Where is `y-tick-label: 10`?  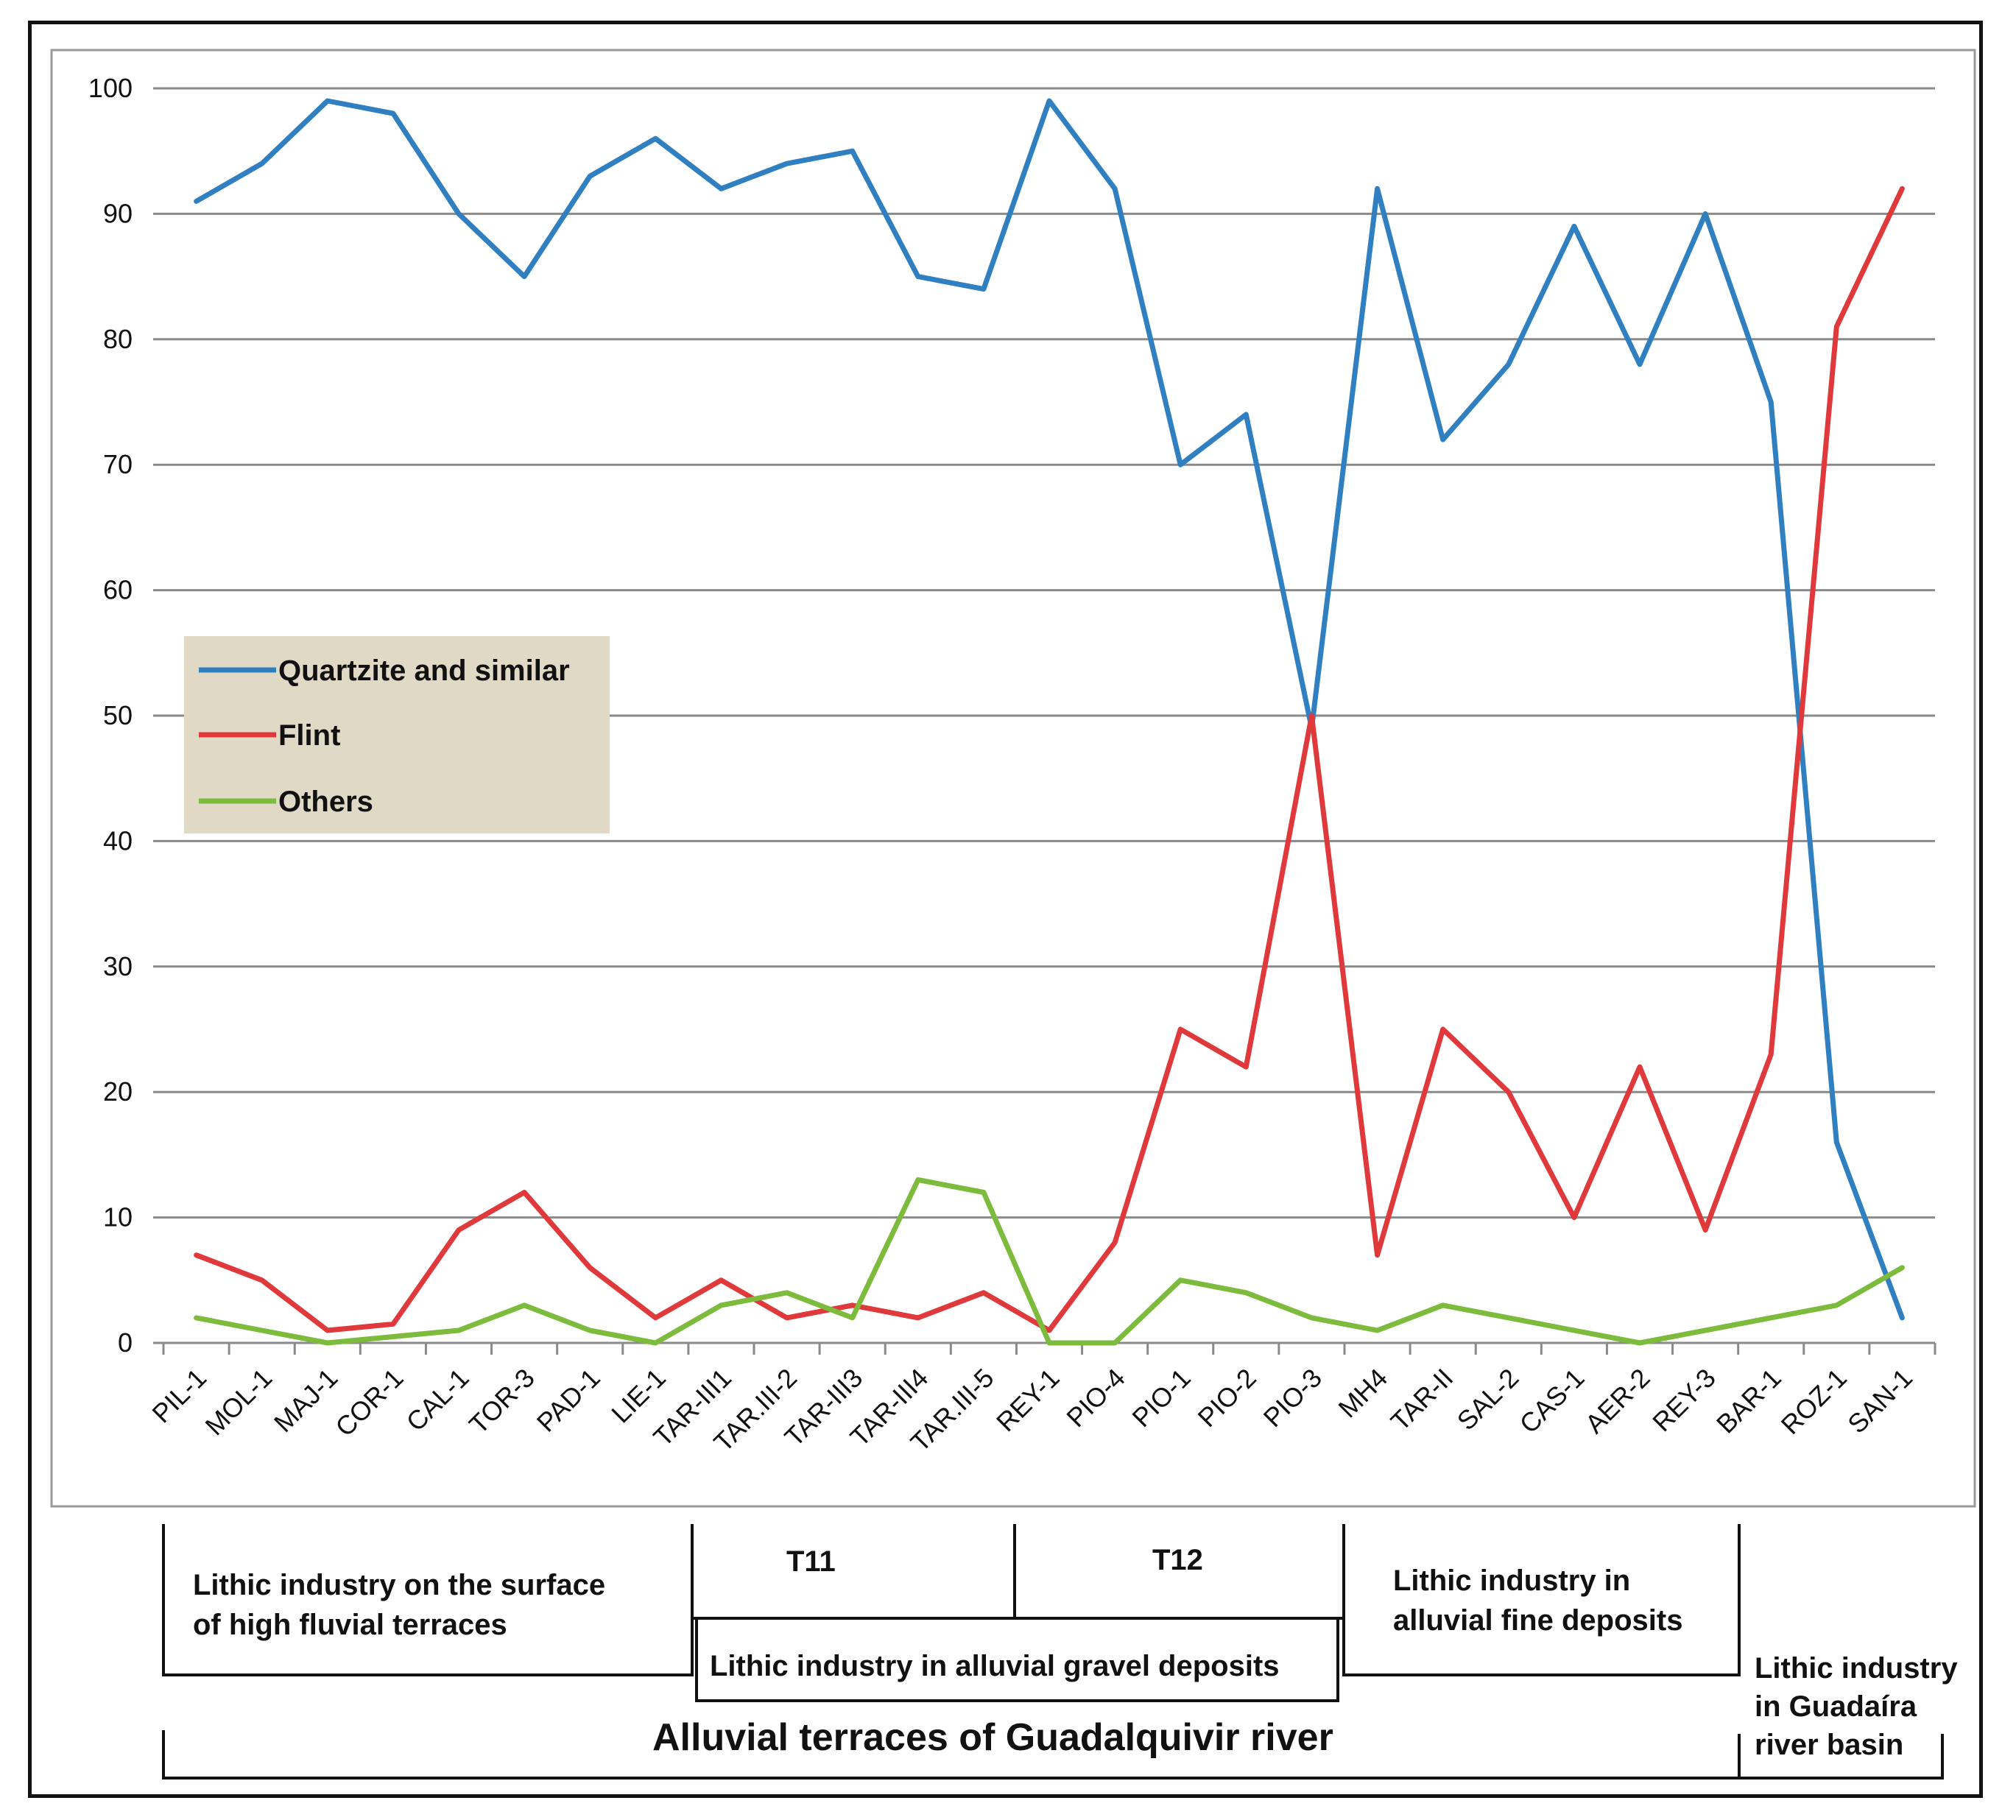
y-tick-label: 10 is located at coordinates (118, 1217).